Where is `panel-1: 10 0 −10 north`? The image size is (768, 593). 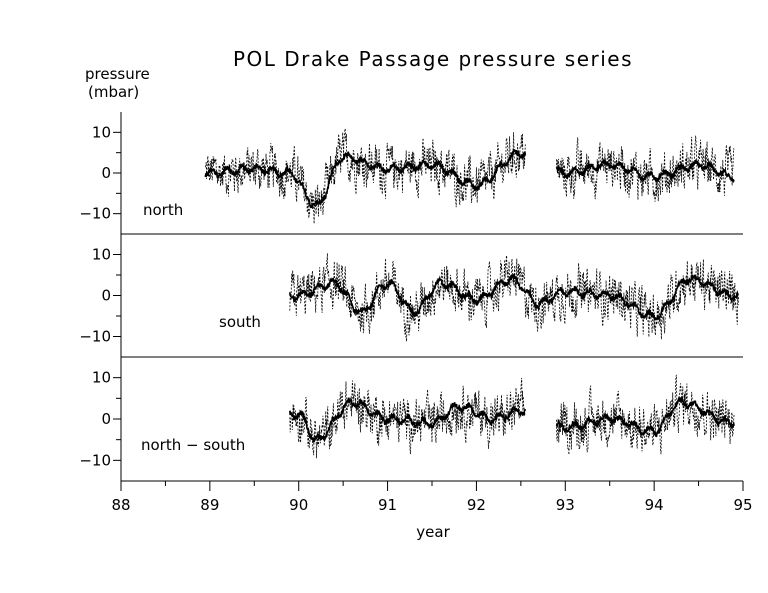
panel-1: 10 0 −10 north is located at coordinates (407, 173).